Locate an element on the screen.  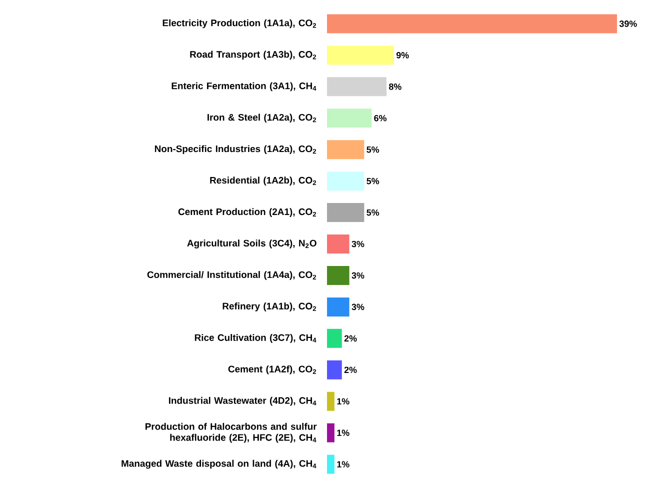
y-tick-label: Managed Waste disposal on land (4A), CH$_{4}$ is located at coordinates (219, 464).